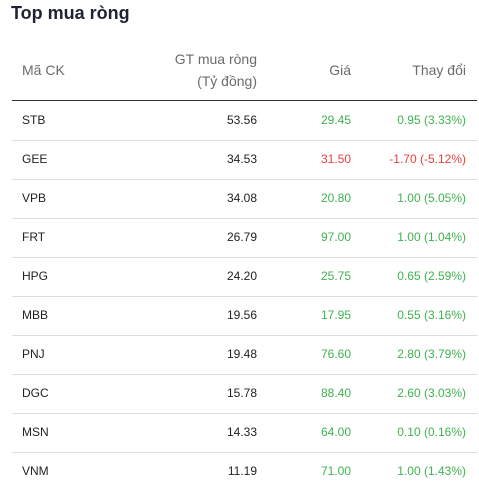  I want to click on change: 1.00 (5.05%), so click(431, 198).